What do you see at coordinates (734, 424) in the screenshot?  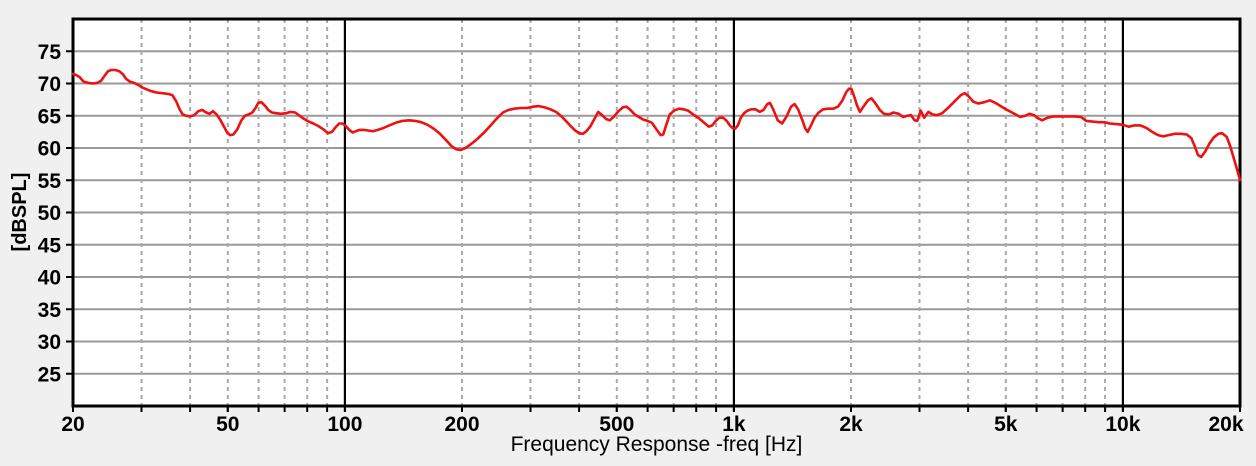 I see `x-tick-label: 1k` at bounding box center [734, 424].